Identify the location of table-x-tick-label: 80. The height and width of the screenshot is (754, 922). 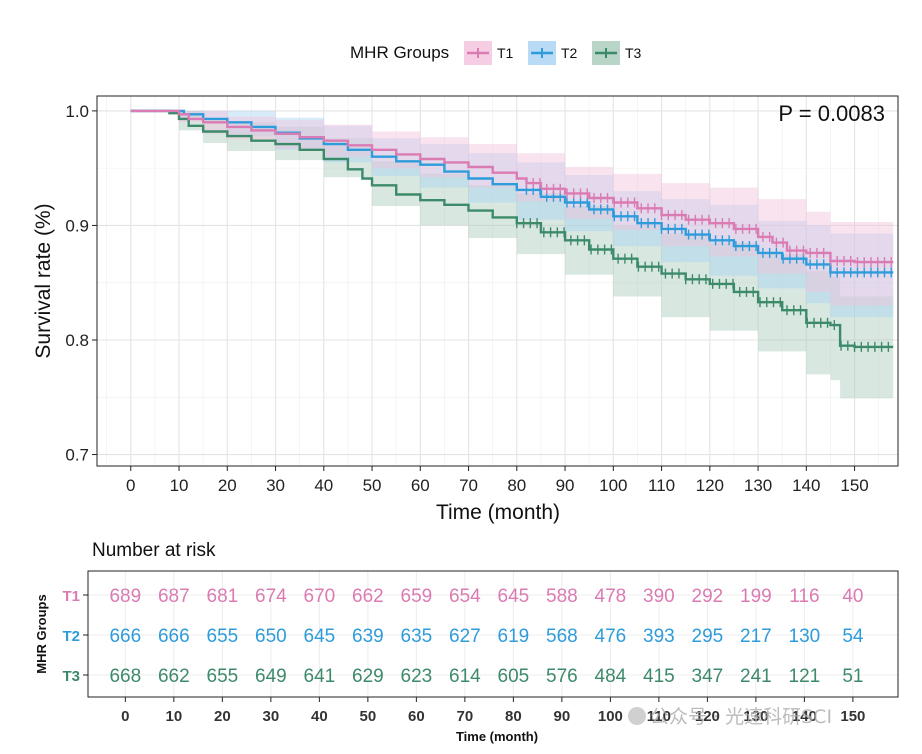
(513, 716).